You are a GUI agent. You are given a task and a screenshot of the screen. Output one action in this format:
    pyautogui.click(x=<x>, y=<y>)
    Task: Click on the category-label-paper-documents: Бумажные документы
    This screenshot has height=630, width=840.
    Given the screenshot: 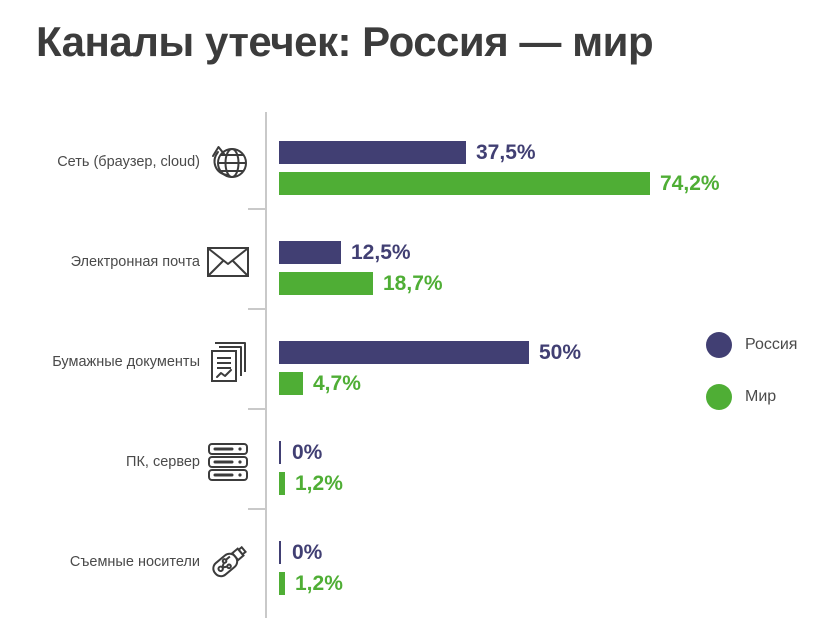 What is the action you would take?
    pyautogui.click(x=126, y=362)
    